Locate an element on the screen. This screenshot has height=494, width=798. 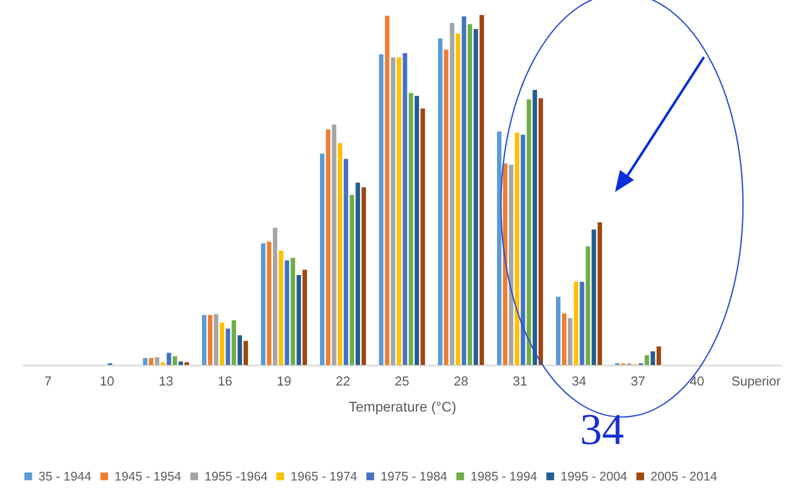
x-tick-label: 19 is located at coordinates (284, 381).